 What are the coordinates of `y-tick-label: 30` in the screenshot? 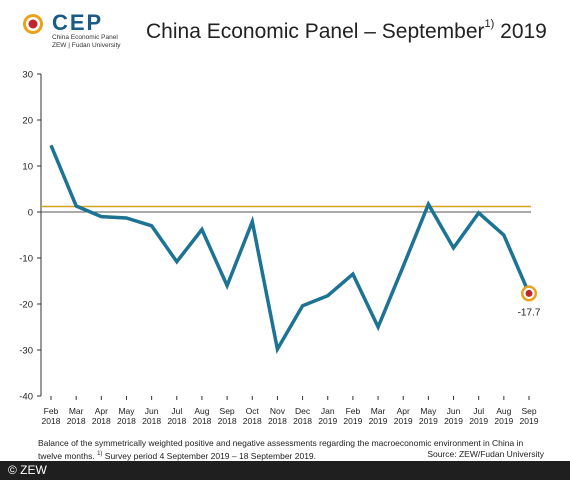 It's located at (27, 75).